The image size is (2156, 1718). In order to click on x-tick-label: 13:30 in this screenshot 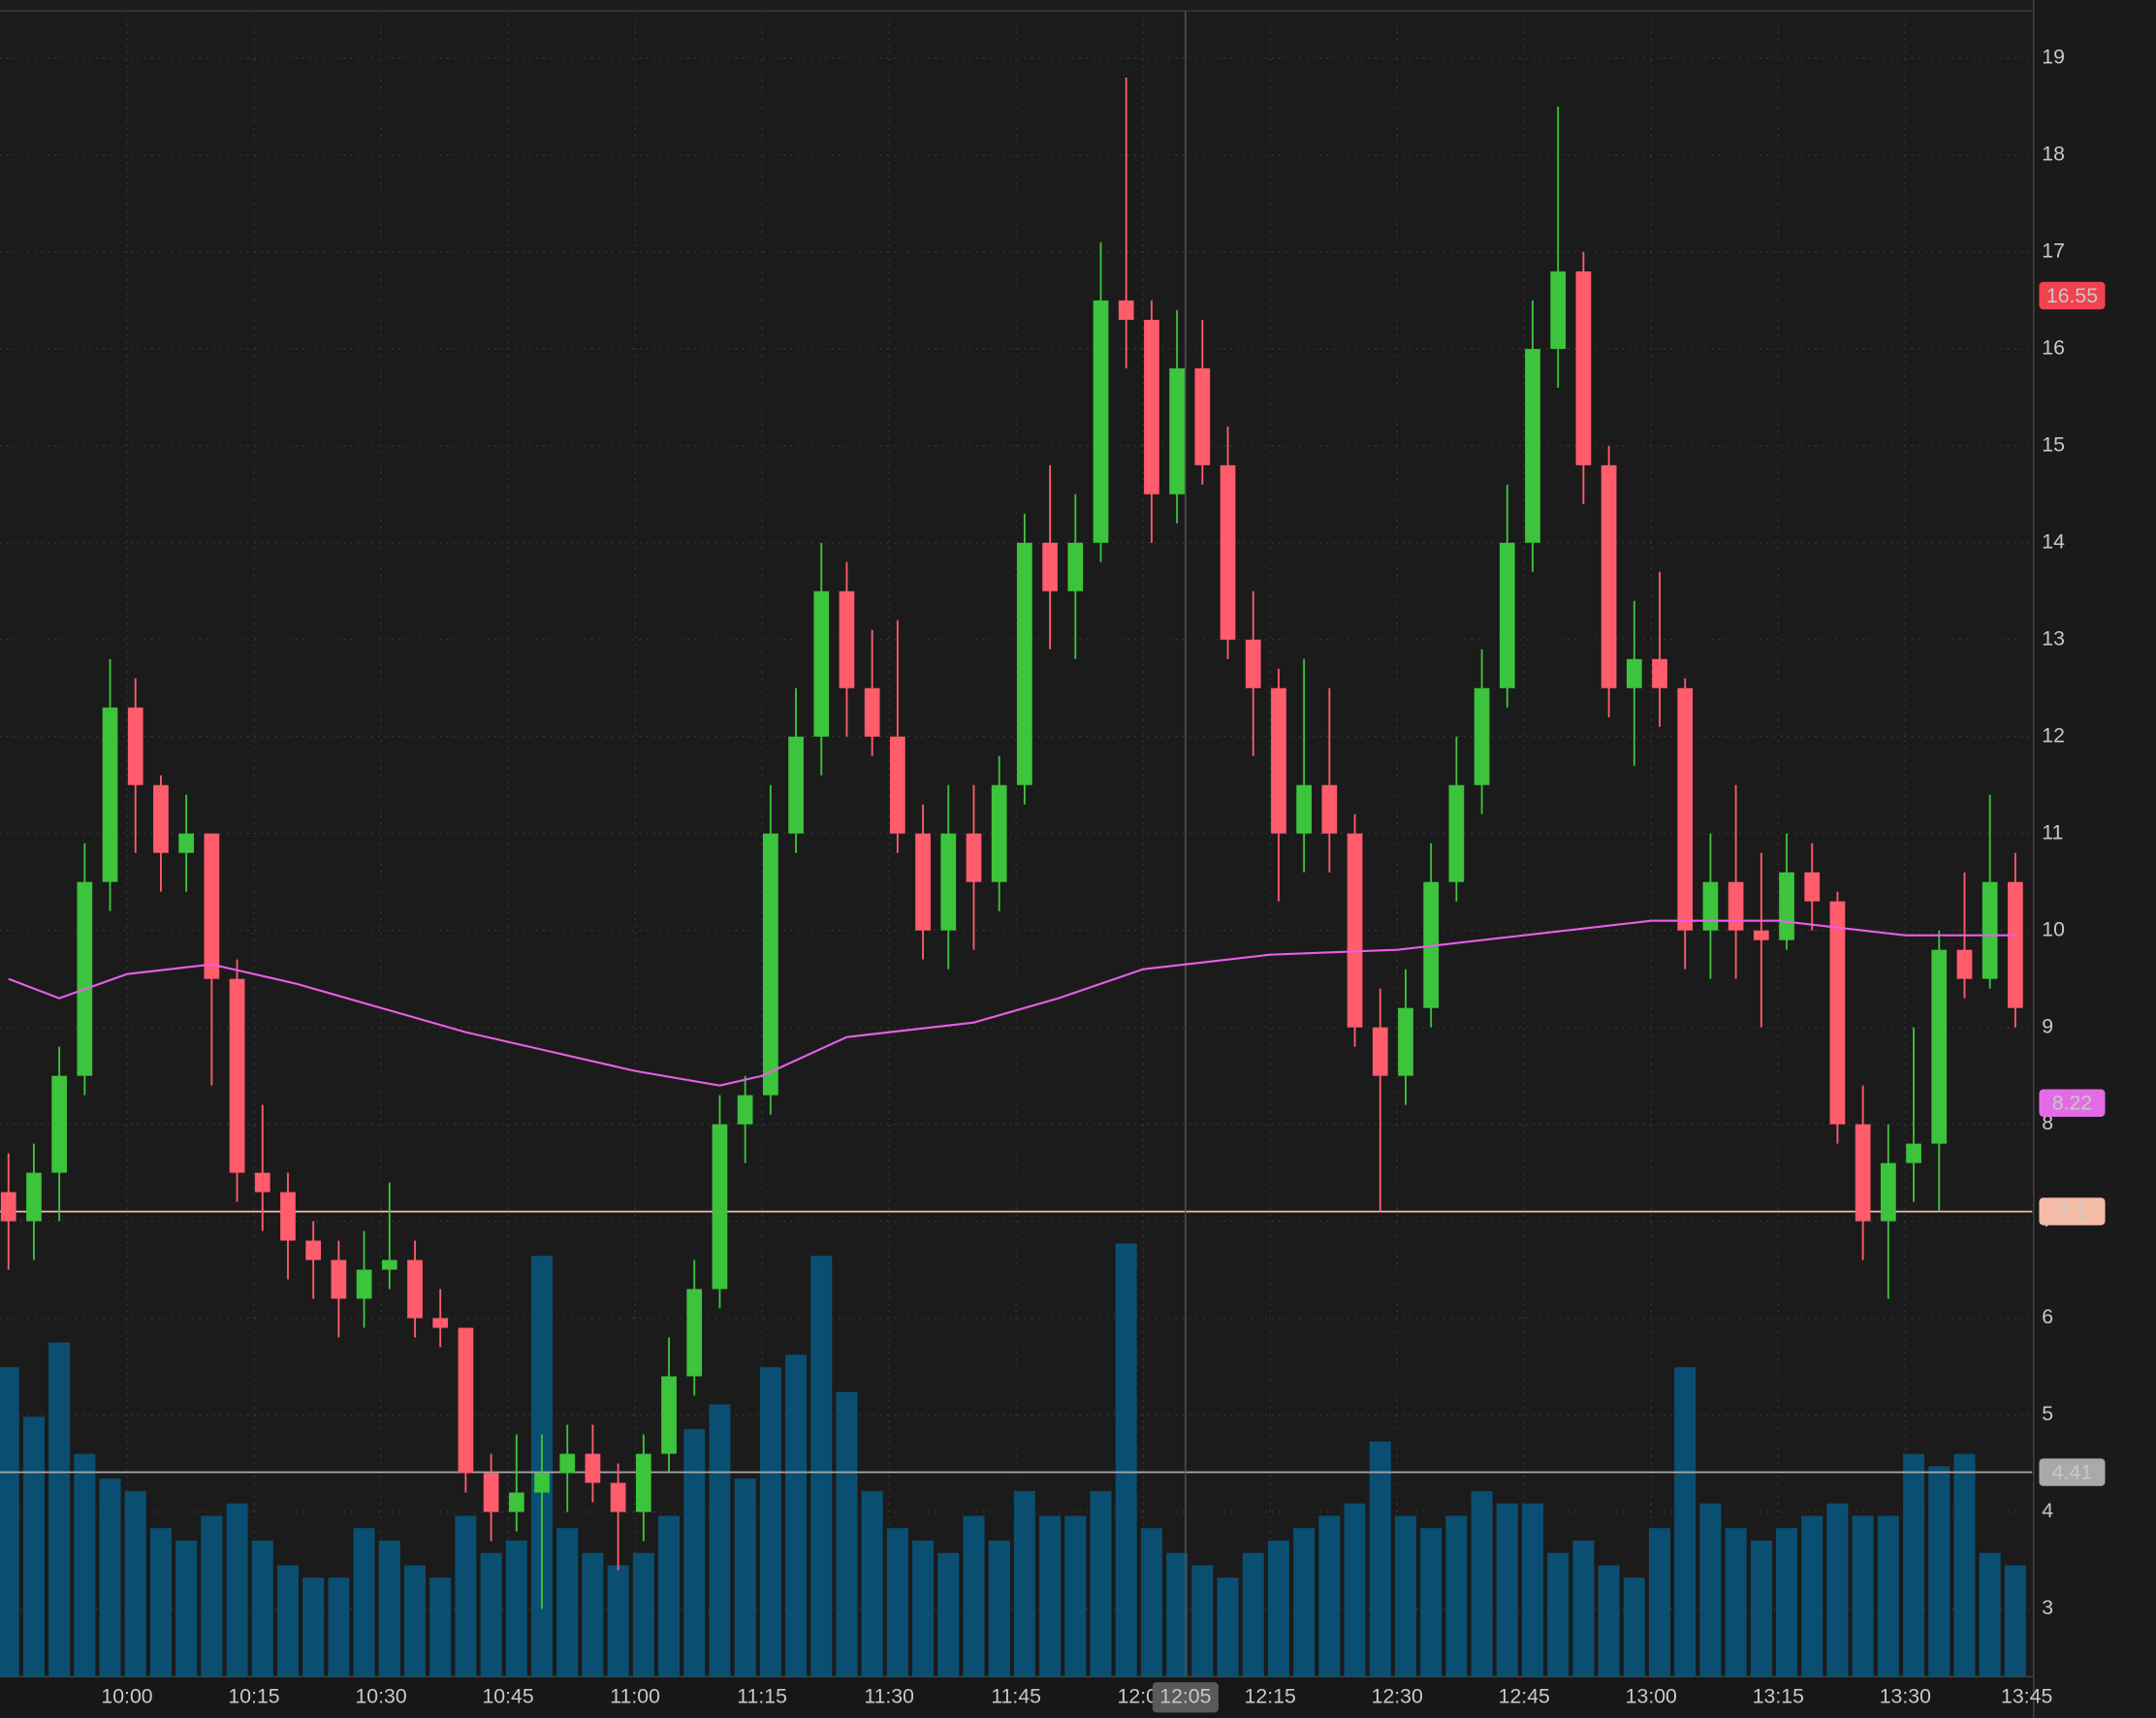, I will do `click(1905, 1696)`.